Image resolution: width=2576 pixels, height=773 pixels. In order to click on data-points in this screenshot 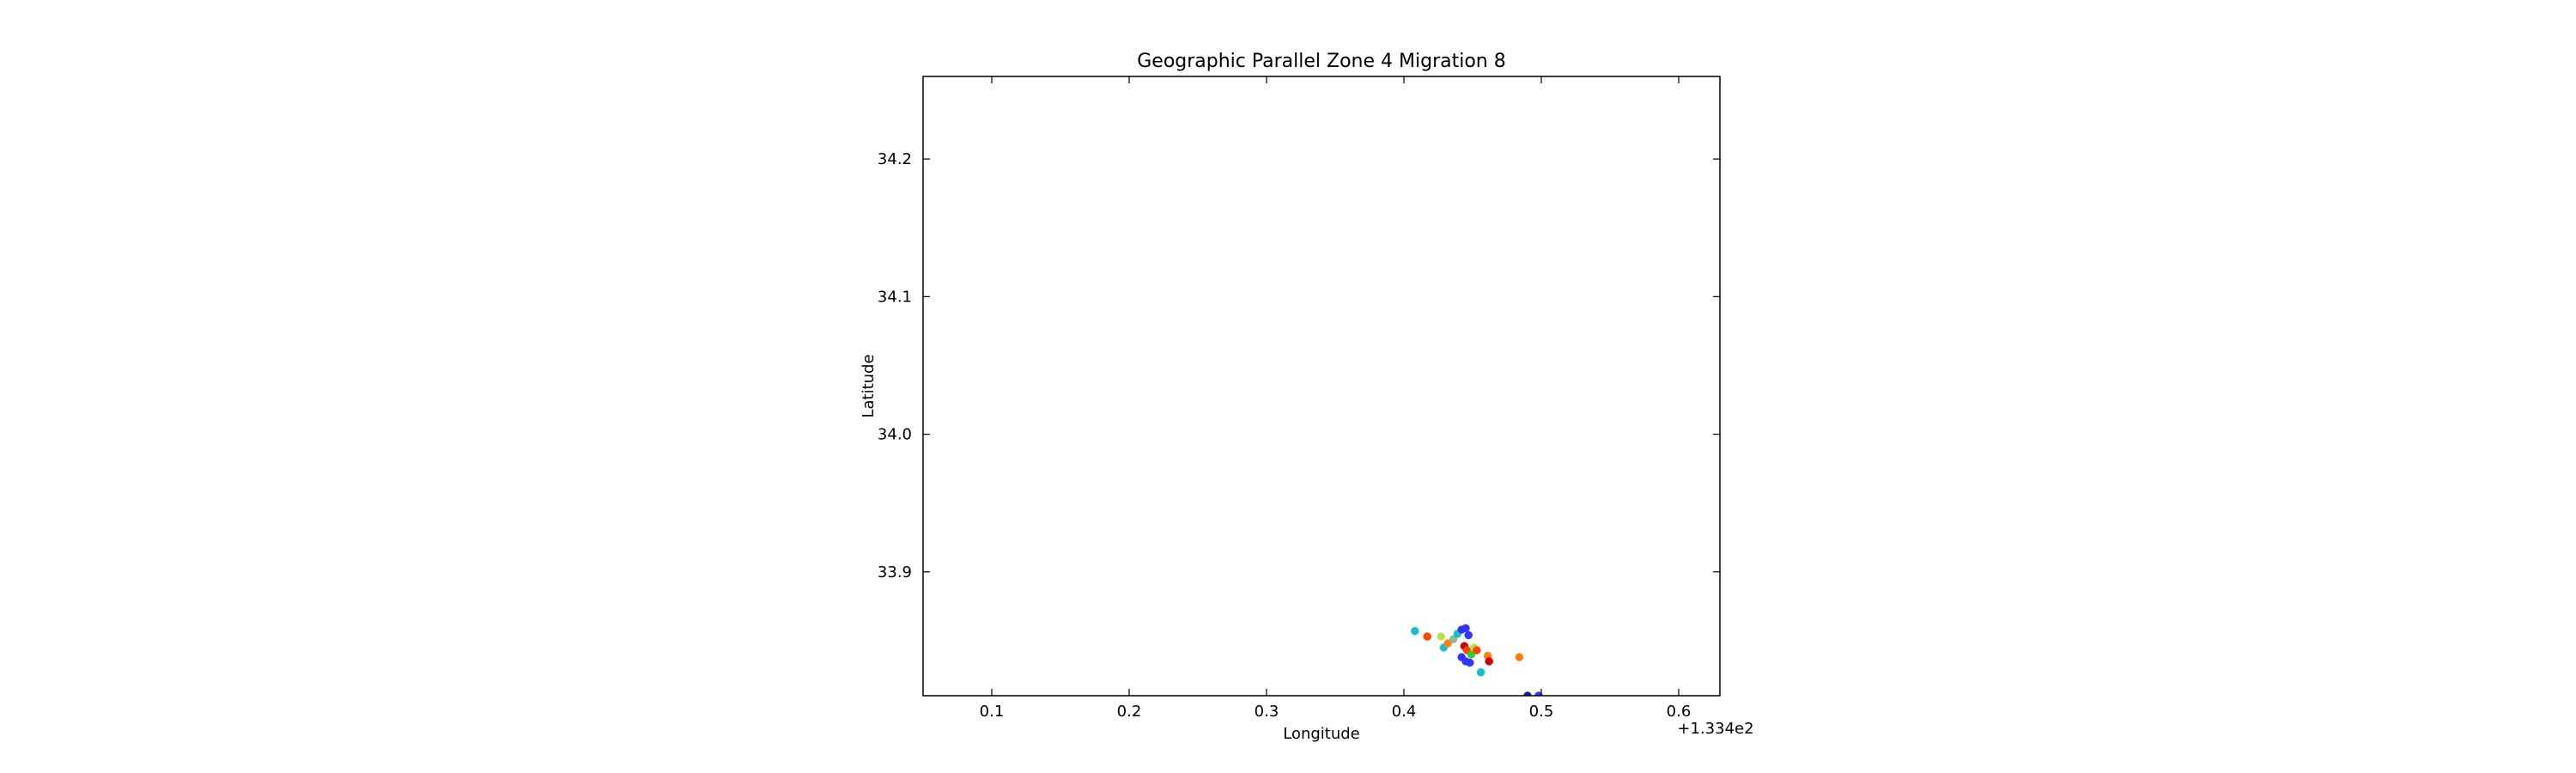, I will do `click(1477, 660)`.